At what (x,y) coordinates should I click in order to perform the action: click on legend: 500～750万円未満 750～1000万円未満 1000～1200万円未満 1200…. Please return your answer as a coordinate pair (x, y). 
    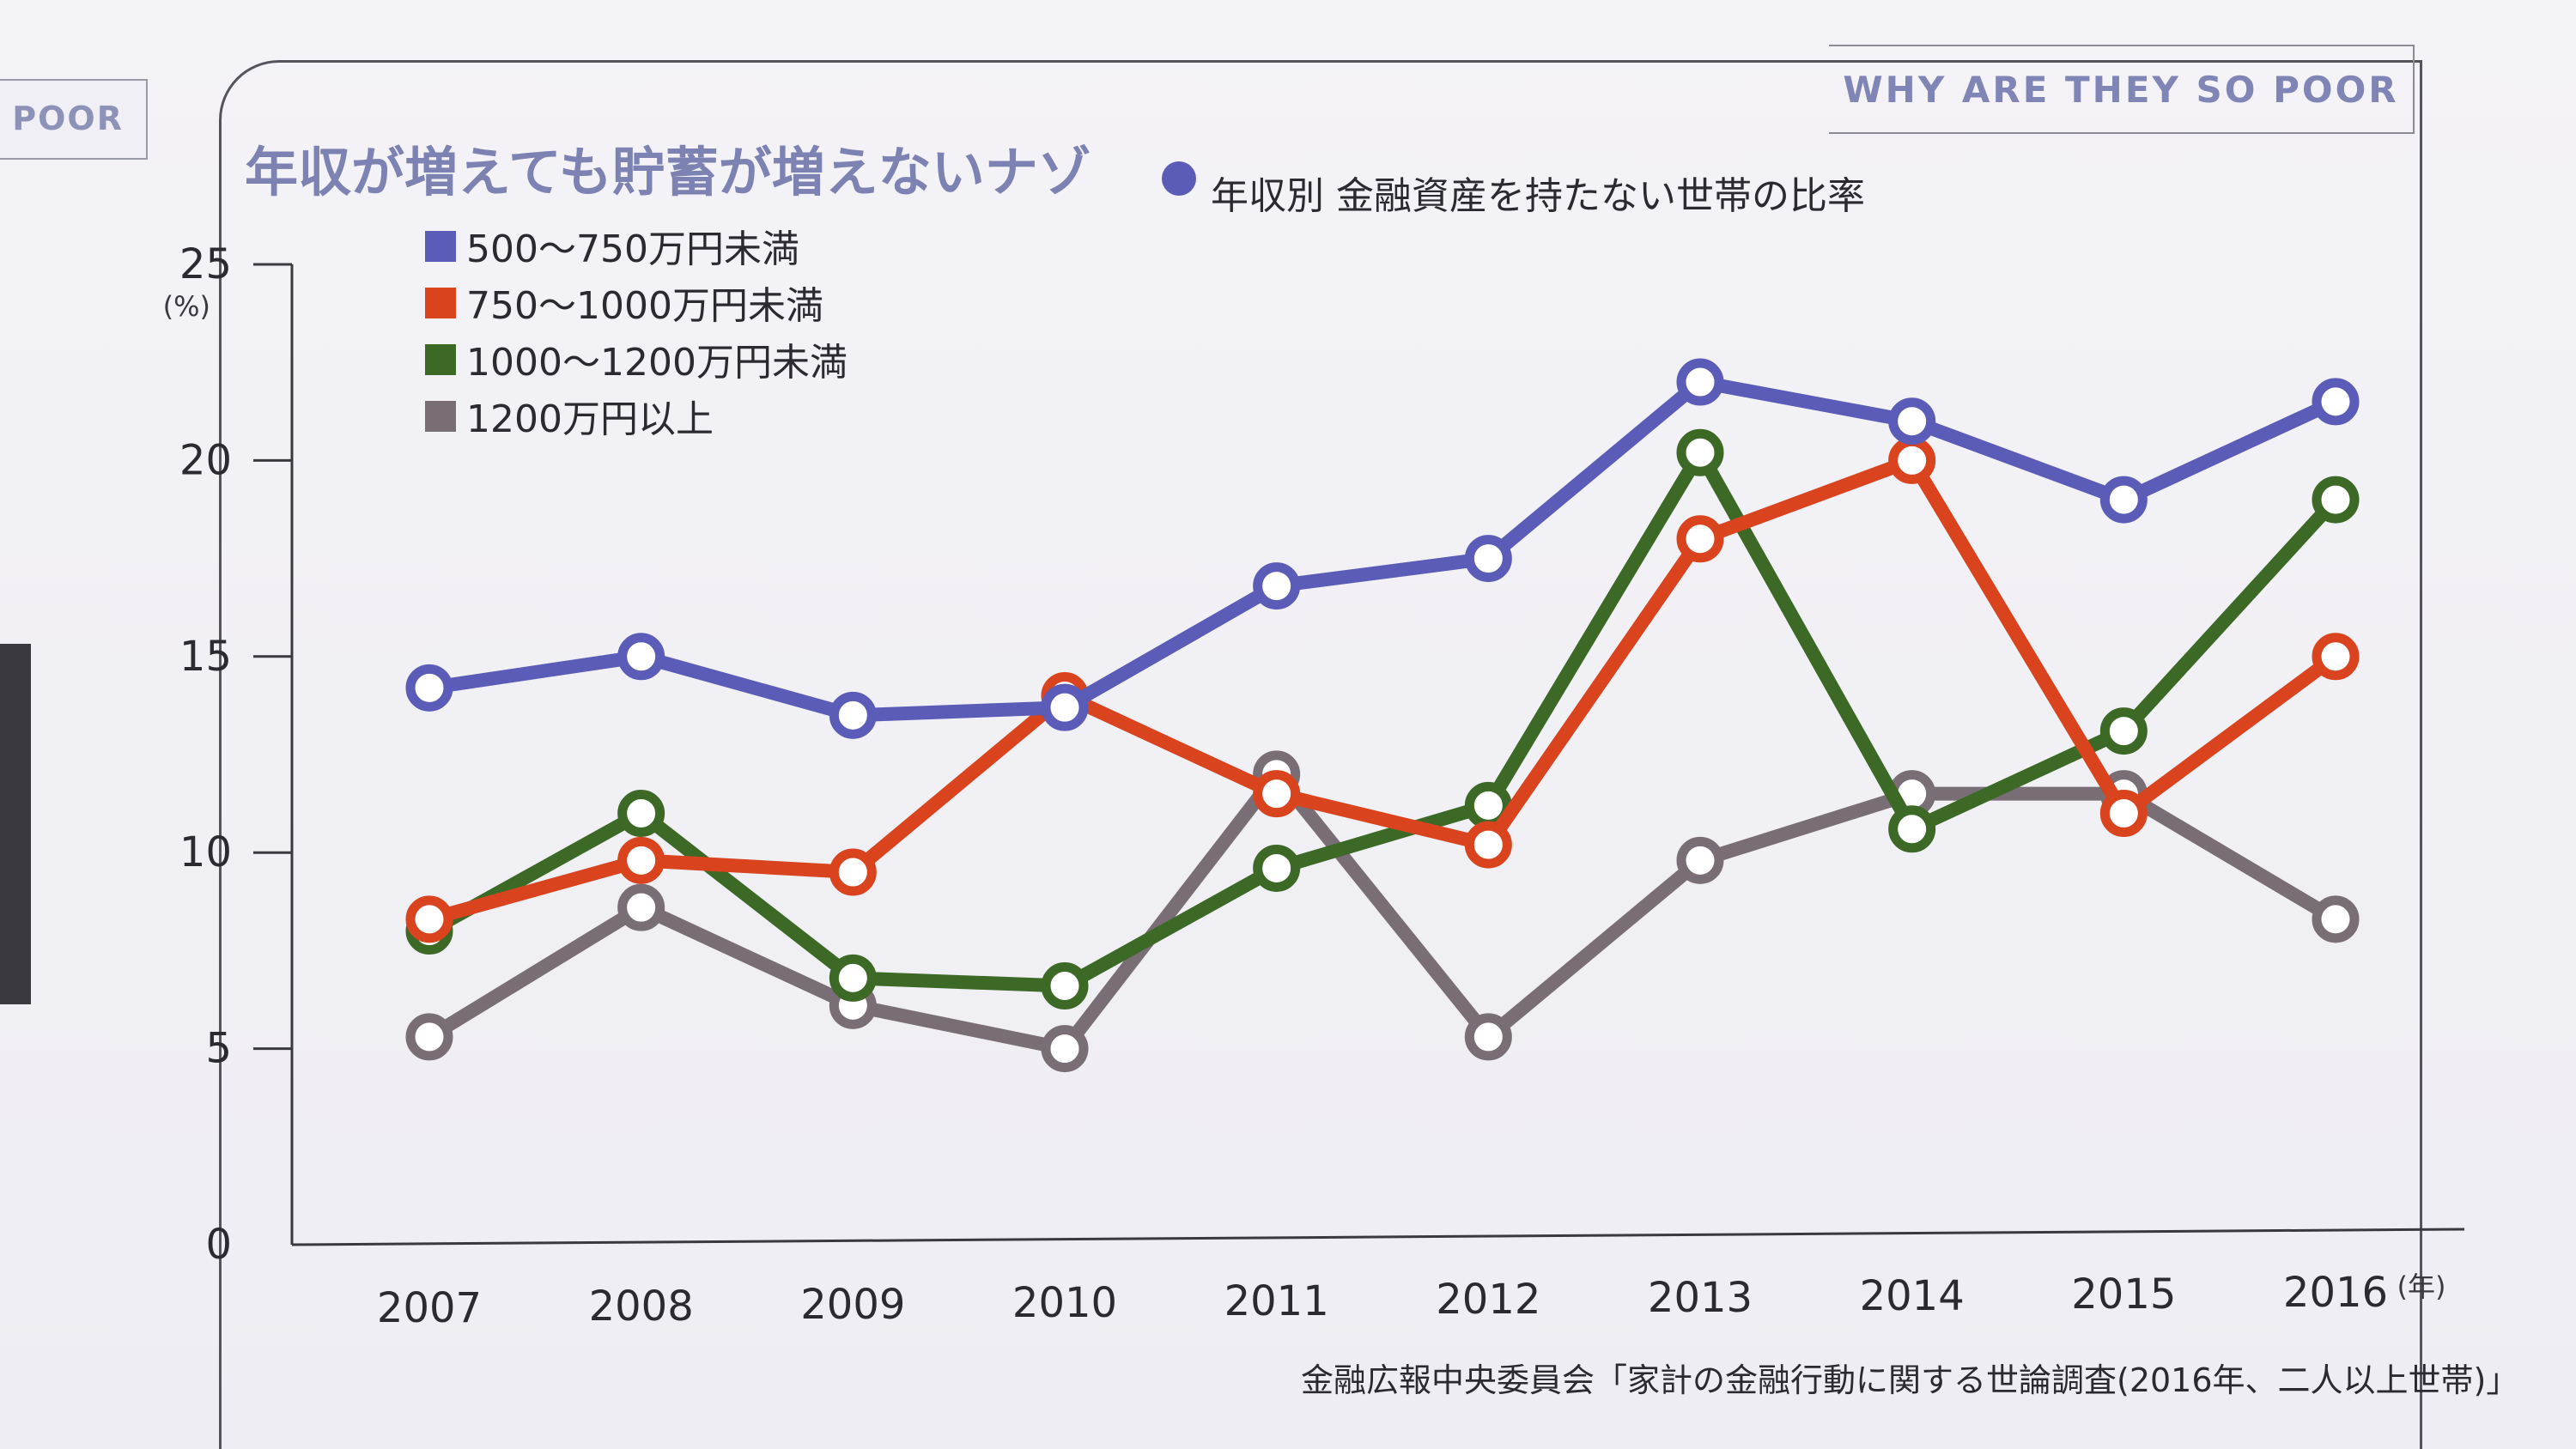
    Looking at the image, I should click on (636, 334).